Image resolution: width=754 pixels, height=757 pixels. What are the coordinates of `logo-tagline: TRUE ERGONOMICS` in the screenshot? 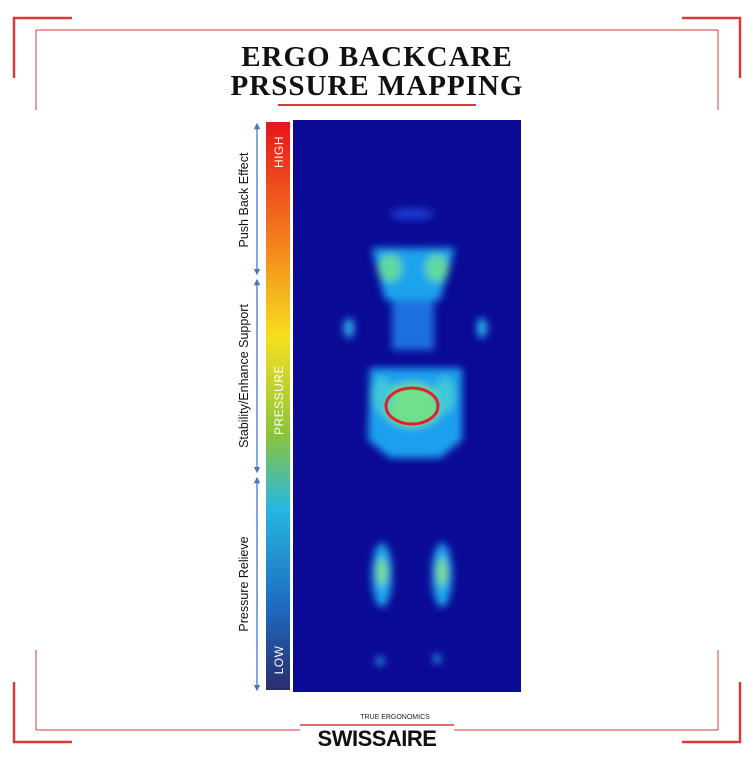 It's located at (395, 717).